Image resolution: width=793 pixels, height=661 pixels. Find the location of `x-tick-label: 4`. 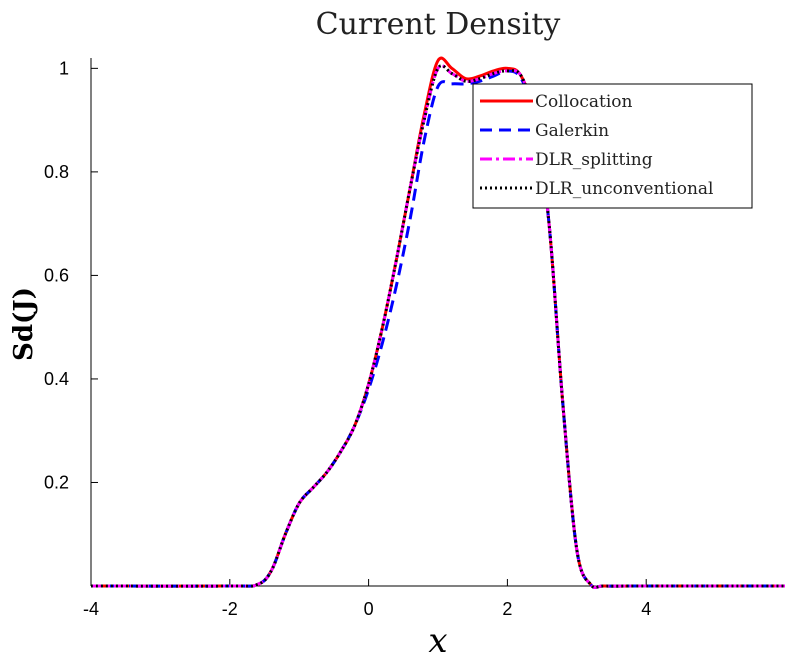

x-tick-label: 4 is located at coordinates (646, 609).